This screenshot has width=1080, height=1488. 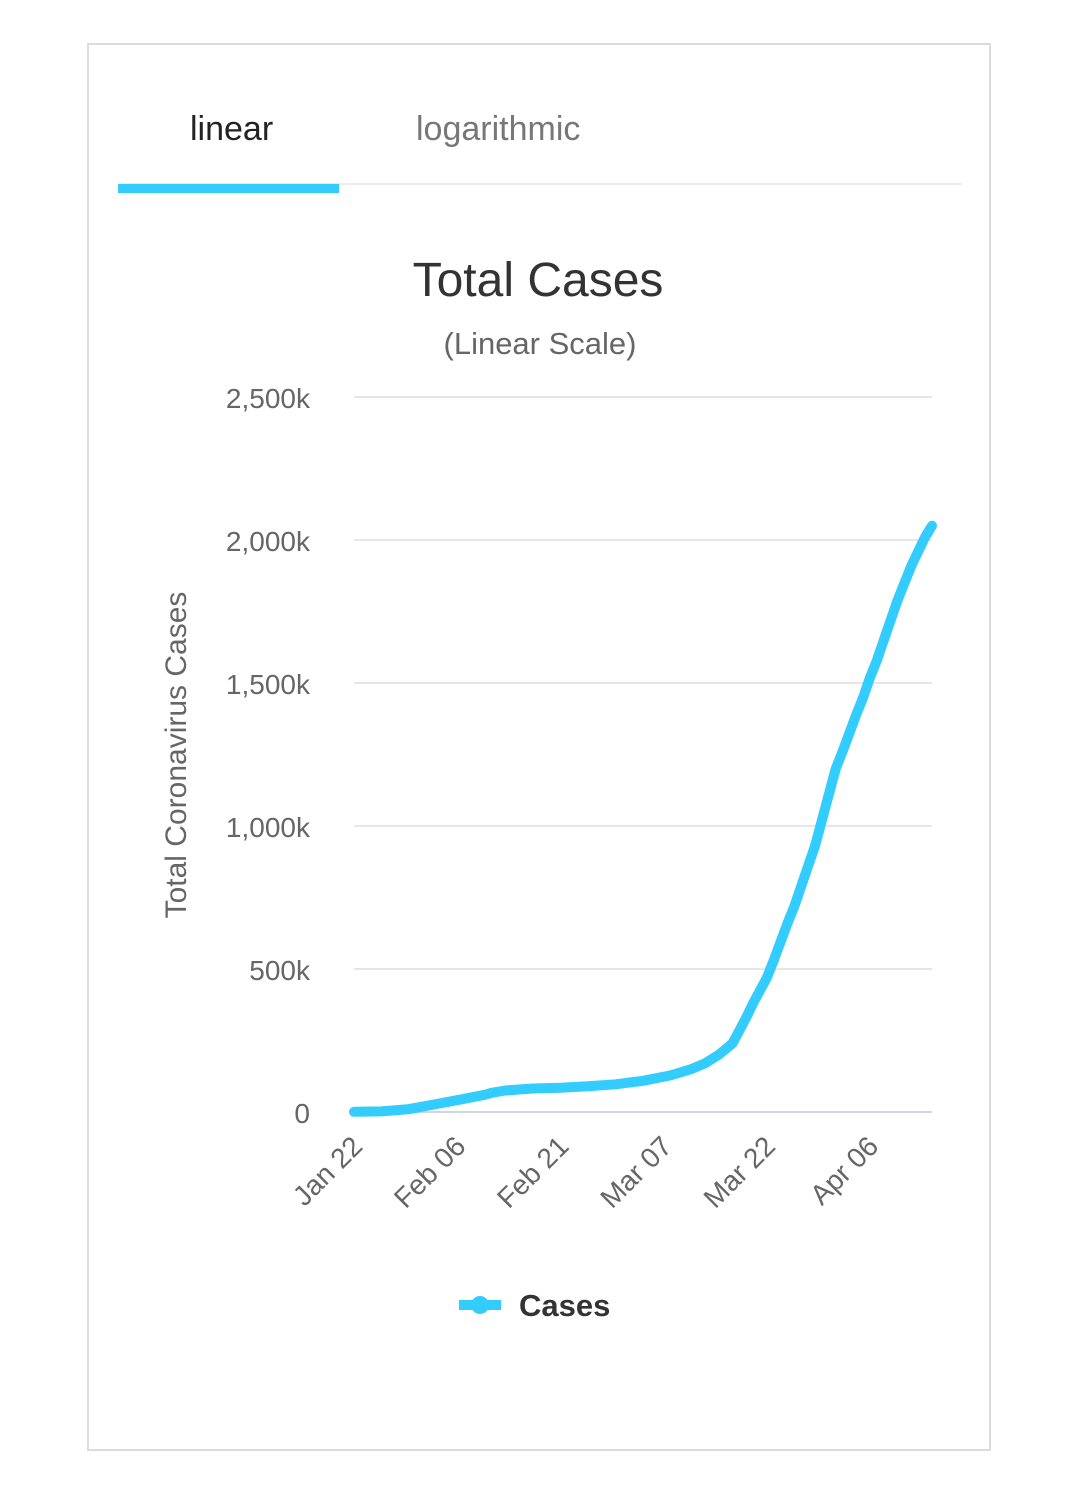 I want to click on active-tab-indicator, so click(x=228, y=188).